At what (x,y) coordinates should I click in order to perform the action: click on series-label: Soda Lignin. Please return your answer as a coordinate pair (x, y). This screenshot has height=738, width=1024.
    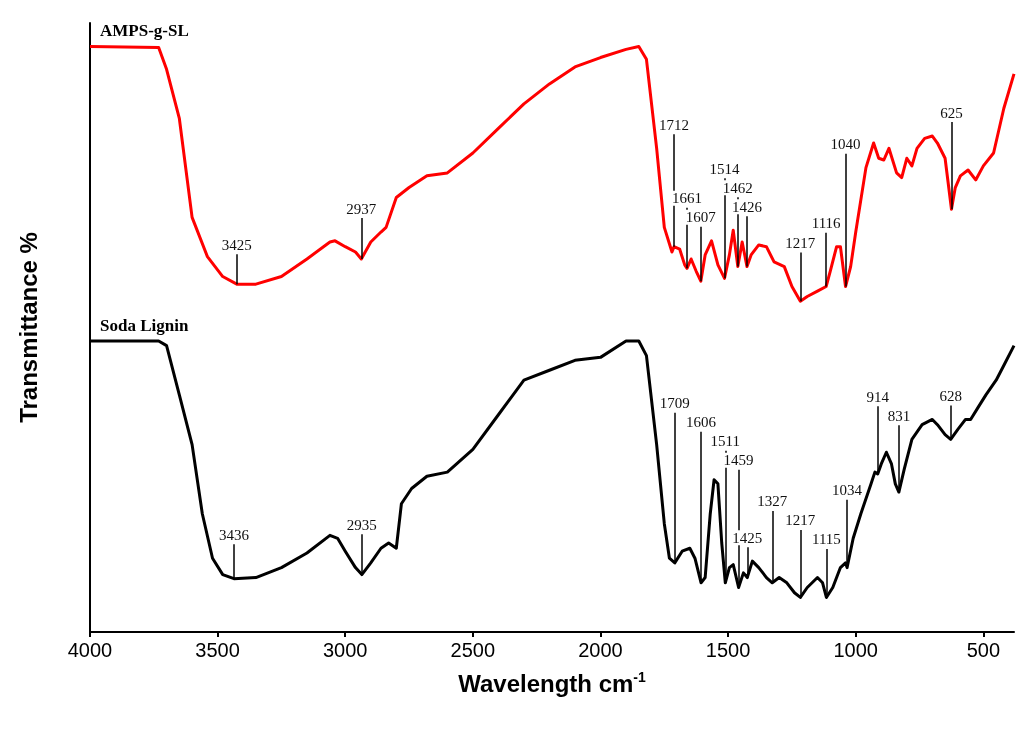
    Looking at the image, I should click on (144, 325).